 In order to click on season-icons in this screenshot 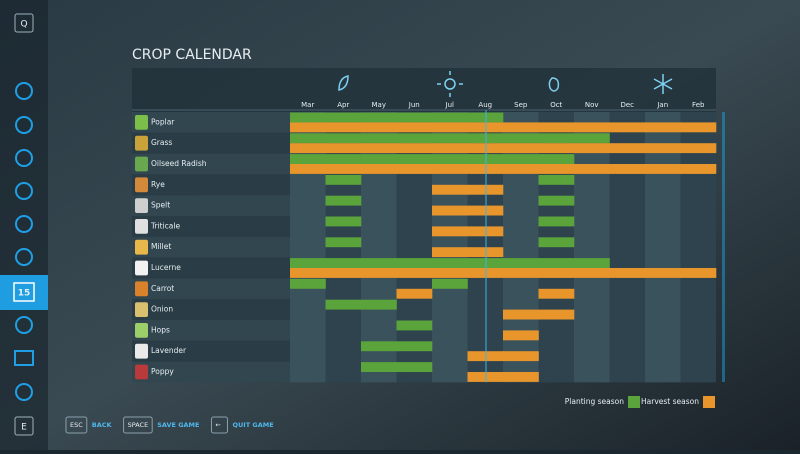, I will do `click(505, 84)`.